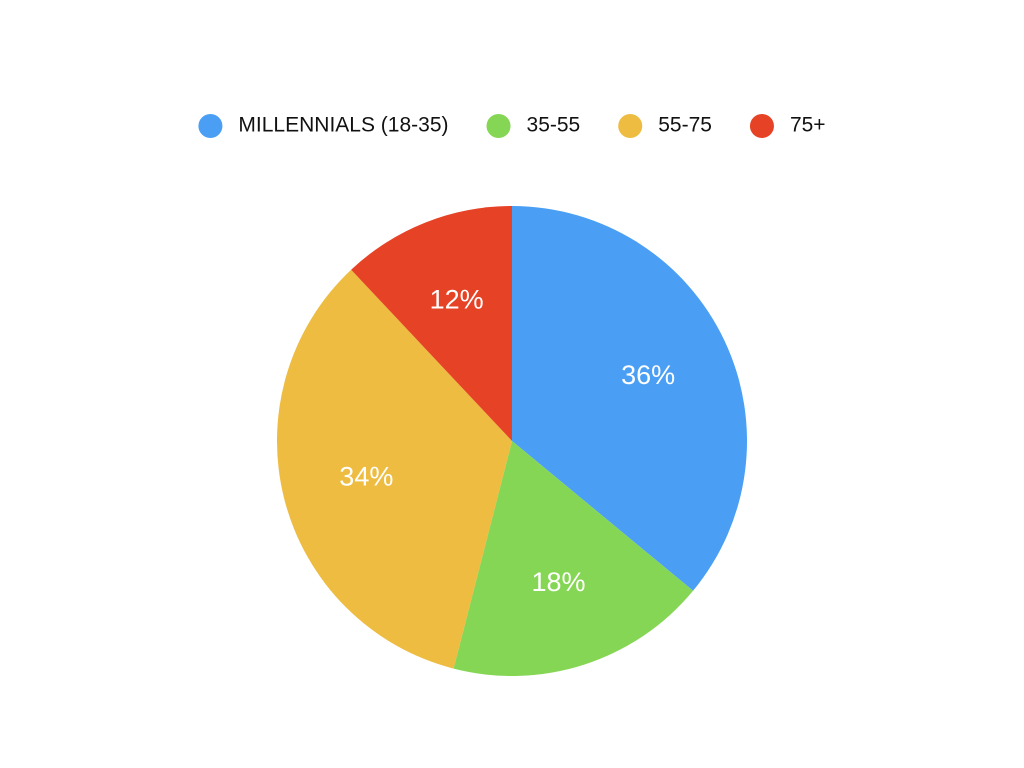  Describe the element at coordinates (512, 126) in the screenshot. I see `legend: MILLENNIALS (18-35) 35-55 55-75 75+` at that location.